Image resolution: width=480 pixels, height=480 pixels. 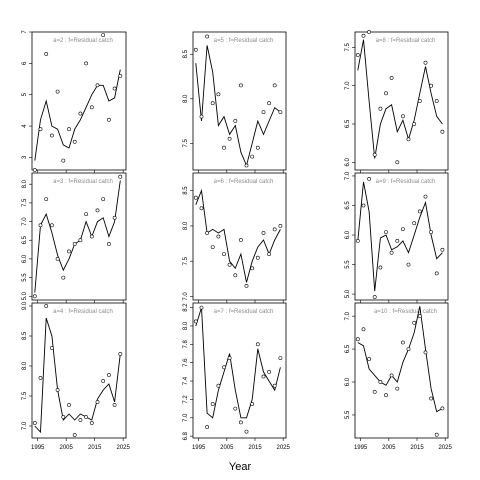 What do you see at coordinates (74, 101) in the screenshot?
I see `panel-1: a=2 : f=Residual catch 3 4 5 6 7` at bounding box center [74, 101].